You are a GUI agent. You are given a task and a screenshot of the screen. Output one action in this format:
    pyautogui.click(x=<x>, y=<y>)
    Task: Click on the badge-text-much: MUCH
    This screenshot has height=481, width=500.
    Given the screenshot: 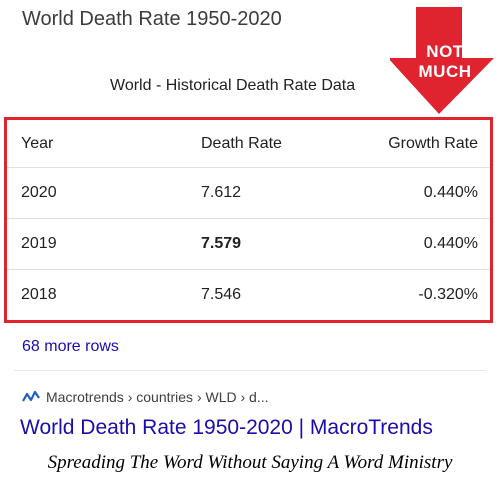 What is the action you would take?
    pyautogui.click(x=445, y=71)
    